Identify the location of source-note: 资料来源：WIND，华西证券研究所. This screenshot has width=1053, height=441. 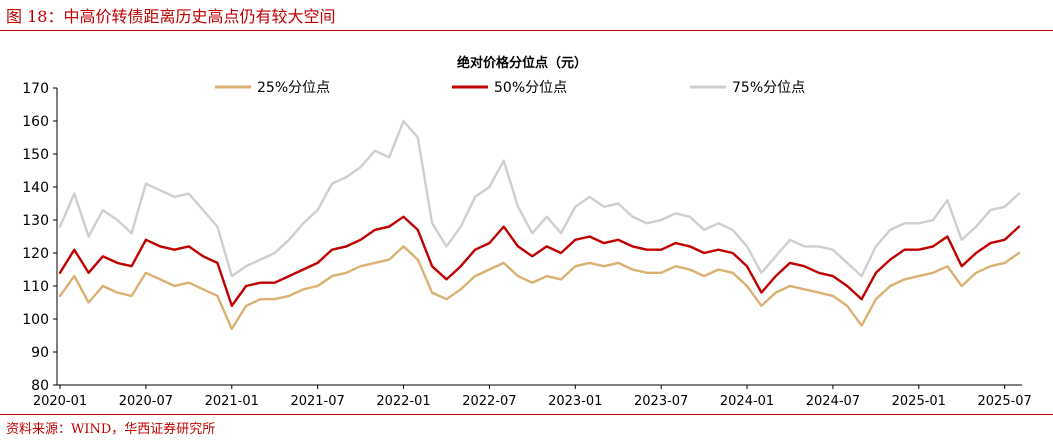
(111, 429).